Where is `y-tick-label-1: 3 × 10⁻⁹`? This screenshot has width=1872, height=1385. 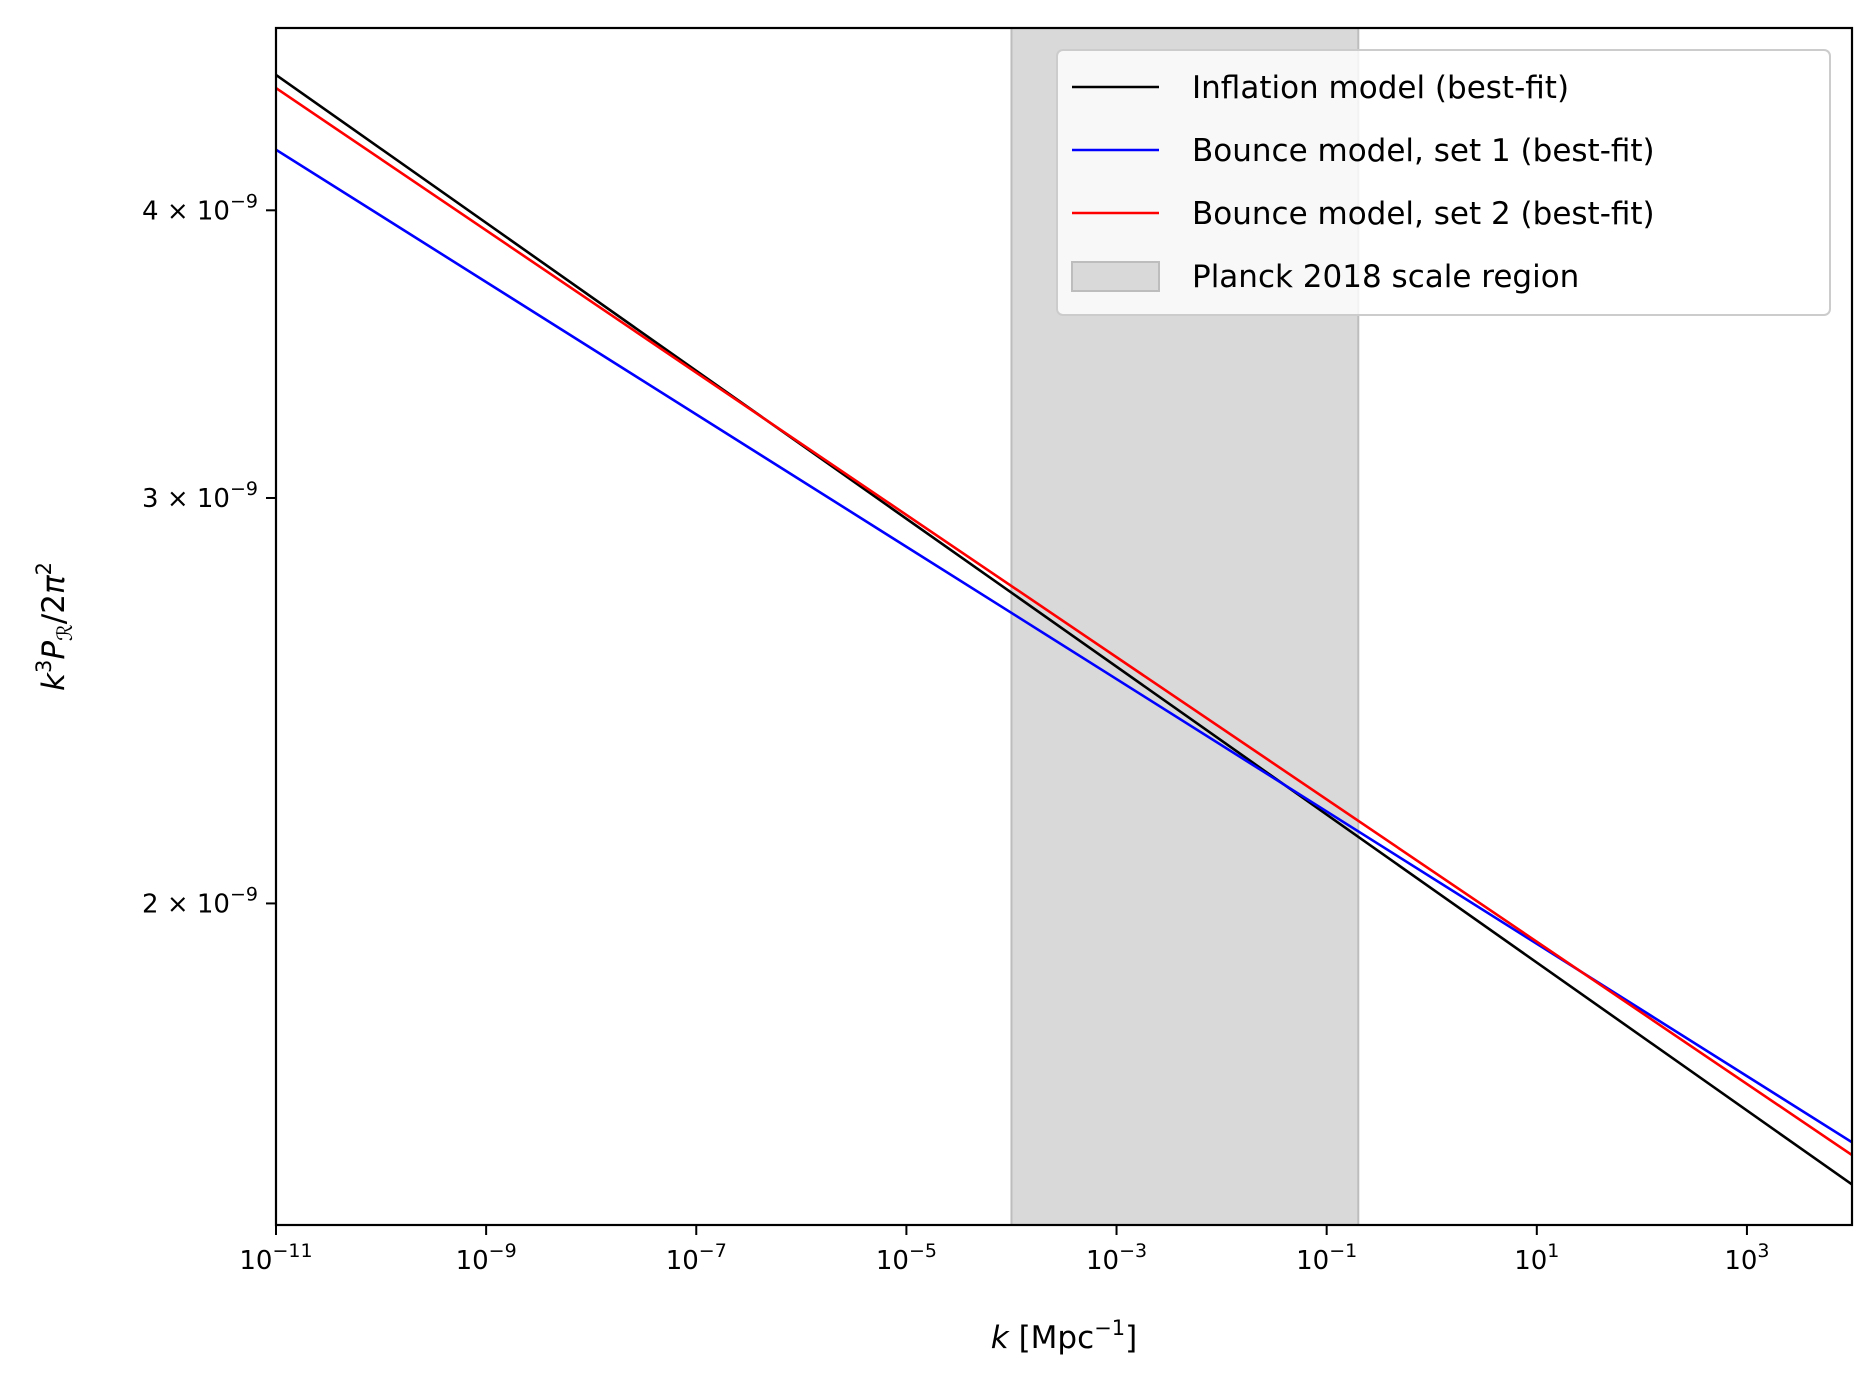
y-tick-label-1: 3 × 10⁻⁹ is located at coordinates (200, 496).